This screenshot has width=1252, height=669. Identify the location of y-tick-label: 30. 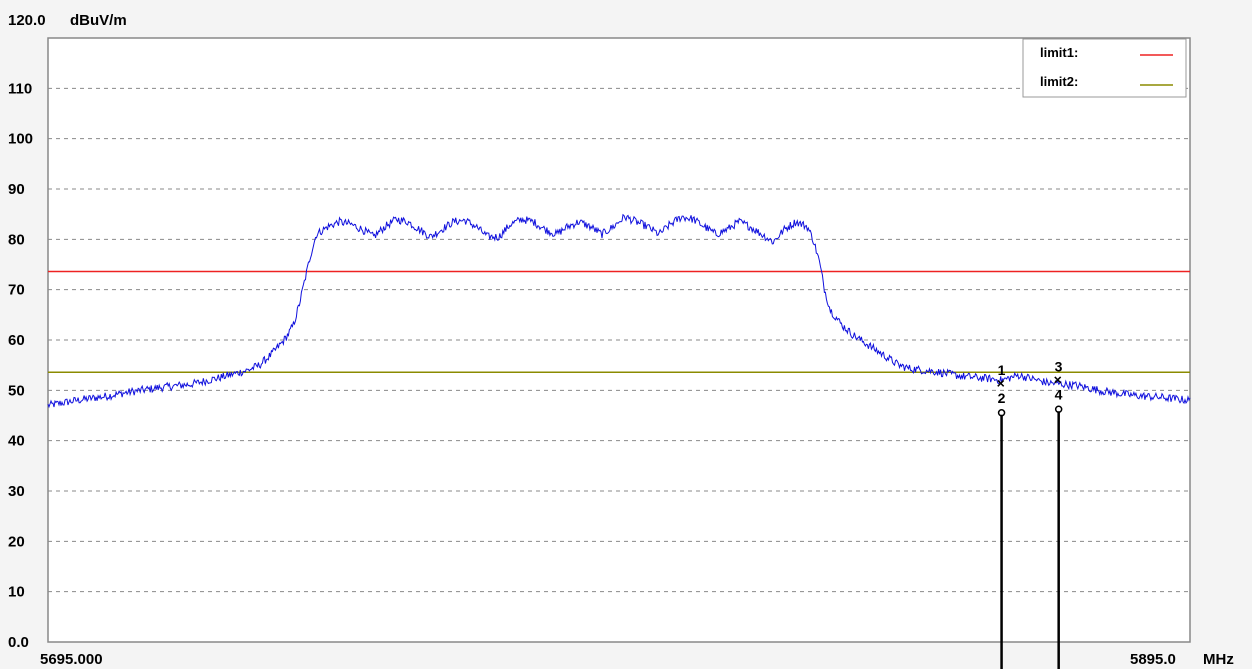
(16, 491).